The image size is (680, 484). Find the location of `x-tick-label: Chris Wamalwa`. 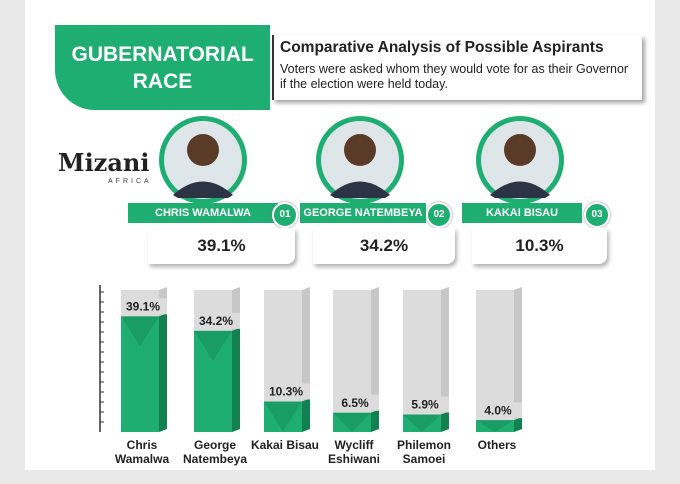

x-tick-label: Chris Wamalwa is located at coordinates (142, 452).